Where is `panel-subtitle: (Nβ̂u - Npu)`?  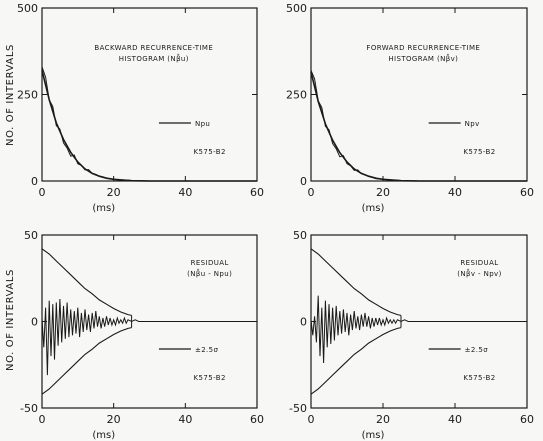
panel-subtitle: (Nβ̂u - Npu) is located at coordinates (209, 273).